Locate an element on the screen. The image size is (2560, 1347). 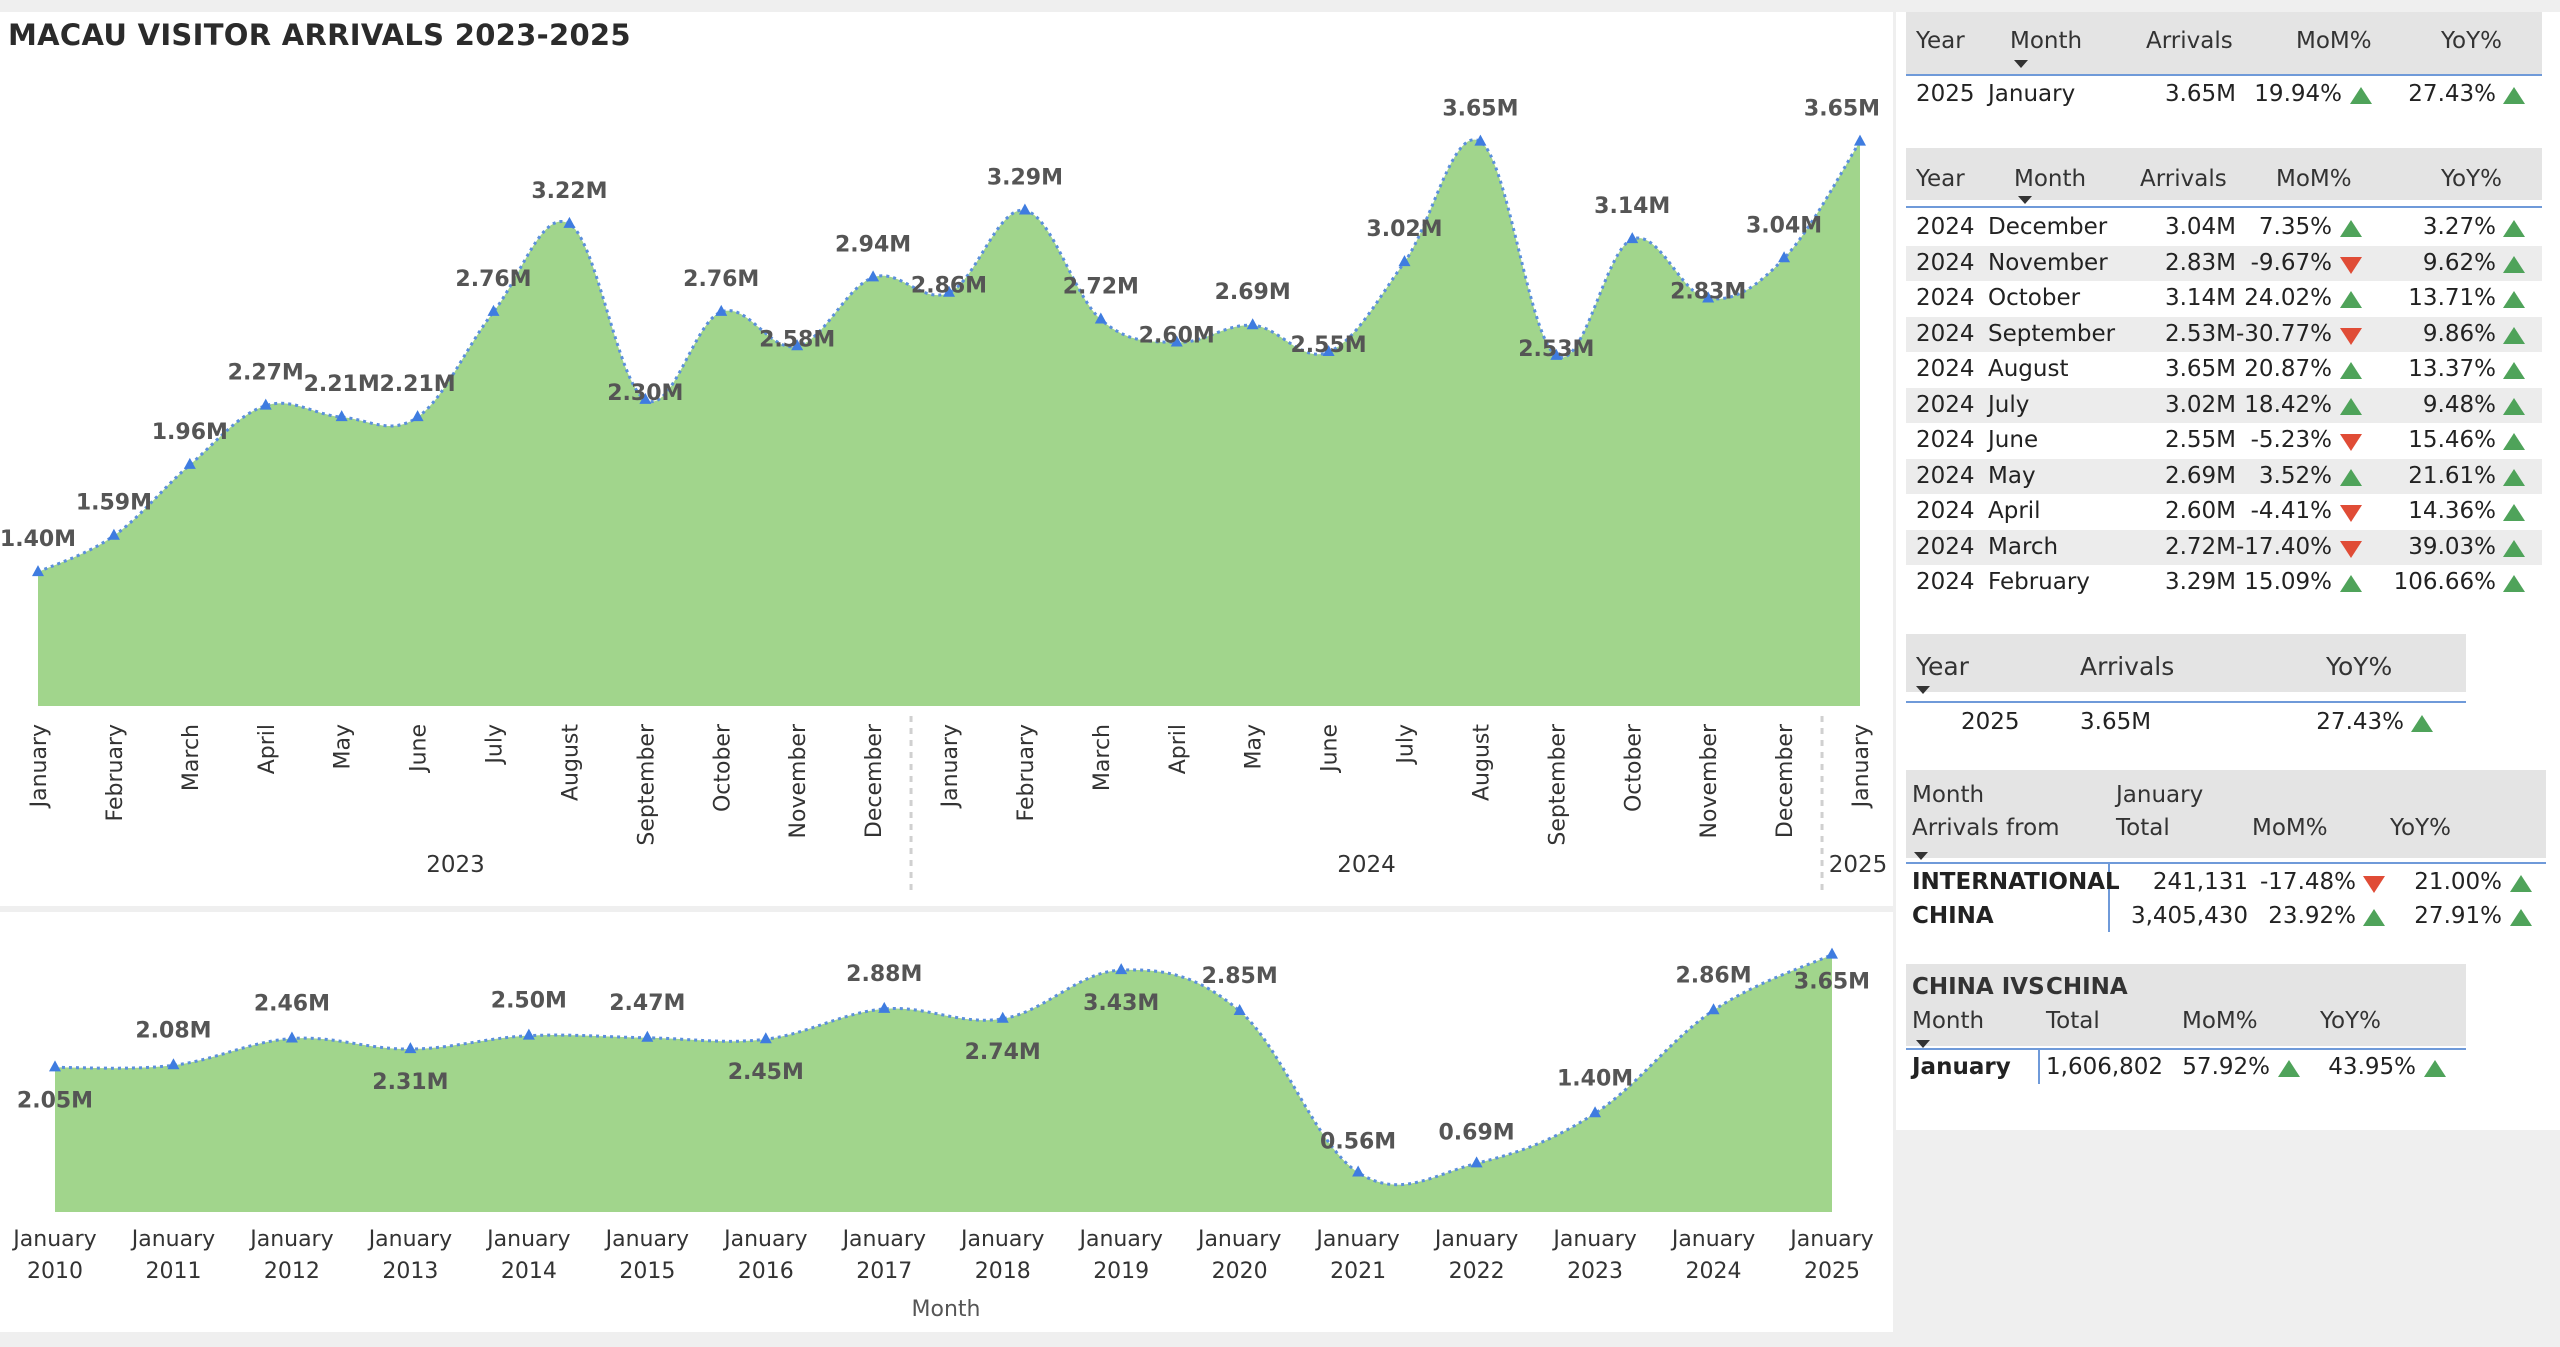
x-tick-label-year: 2017 is located at coordinates (884, 1271).